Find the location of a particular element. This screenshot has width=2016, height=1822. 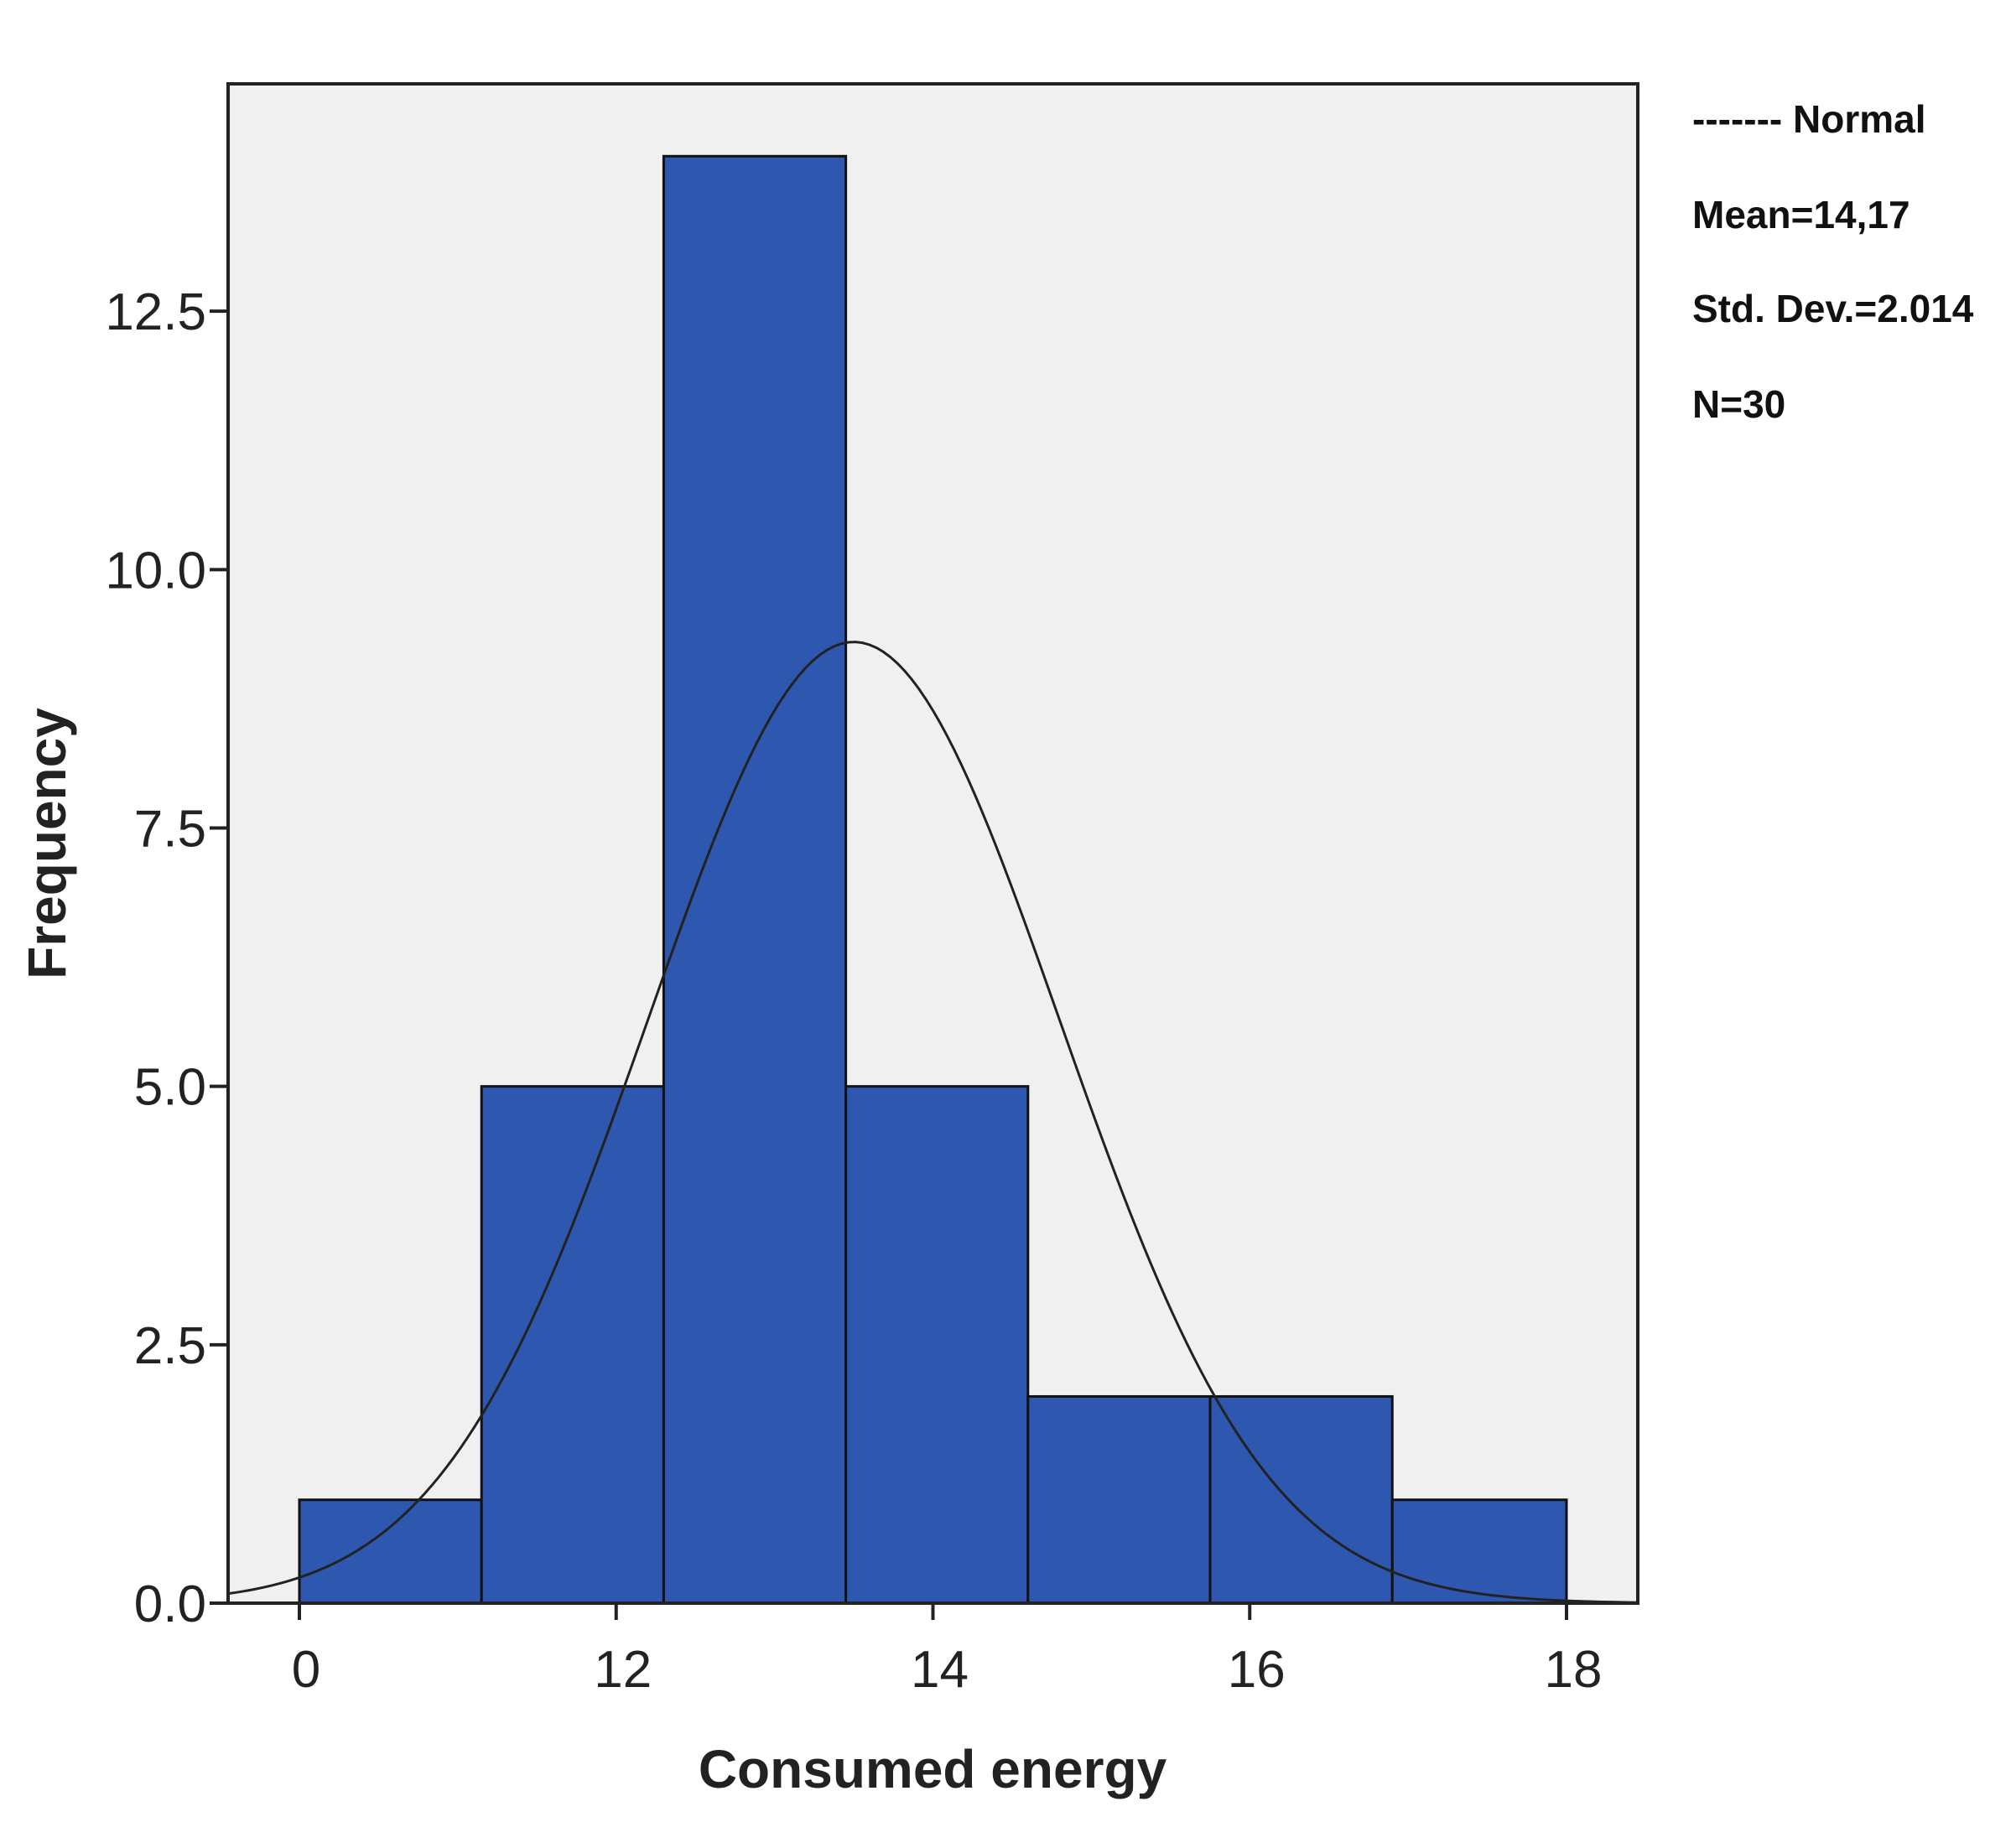

x-tick-label-5: 18 is located at coordinates (1574, 1670).